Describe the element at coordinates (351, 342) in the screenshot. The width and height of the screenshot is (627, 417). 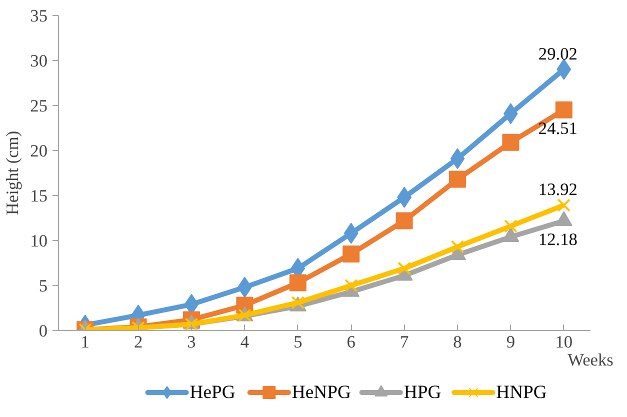
I see `x-tick-label: 6` at that location.